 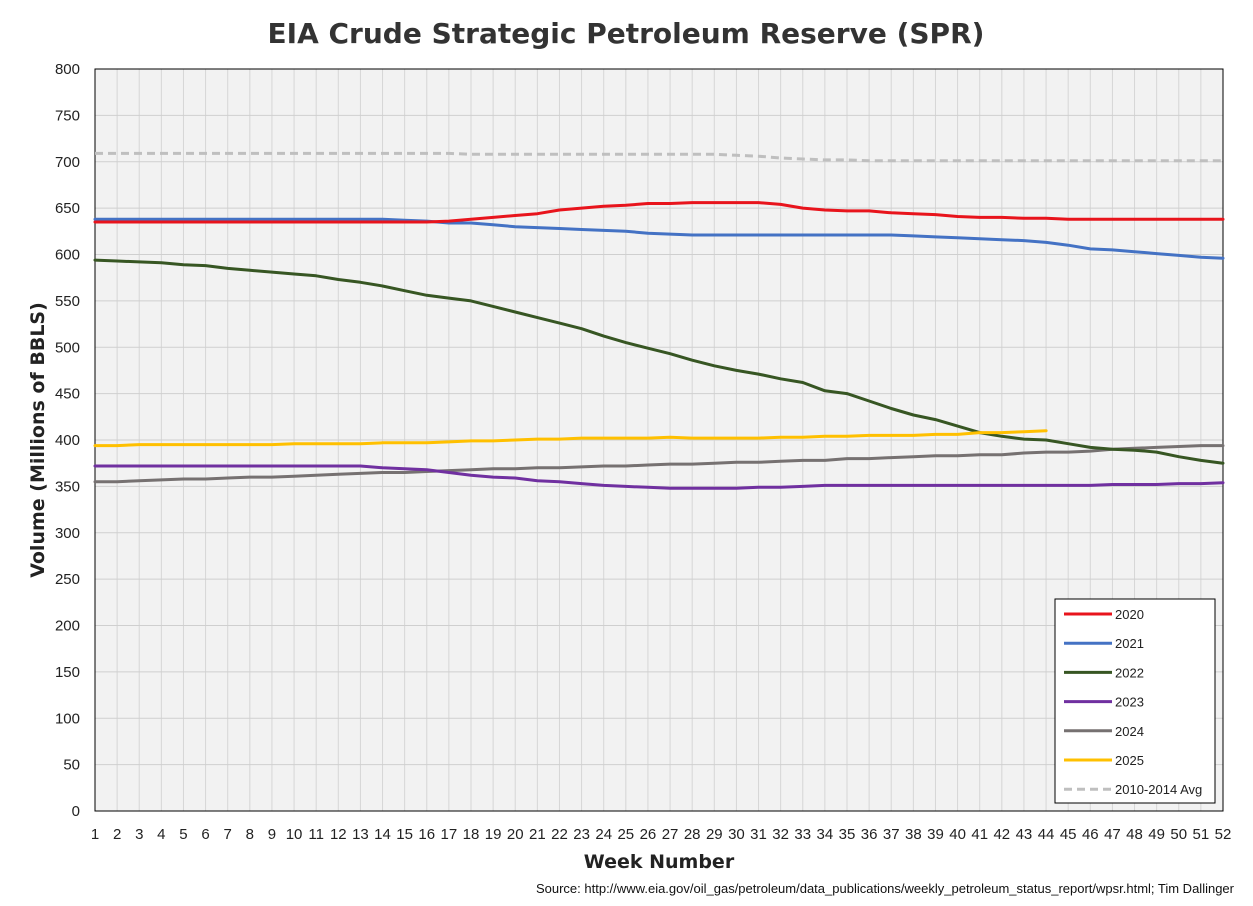 I want to click on y-tick-label: 250, so click(x=67, y=579).